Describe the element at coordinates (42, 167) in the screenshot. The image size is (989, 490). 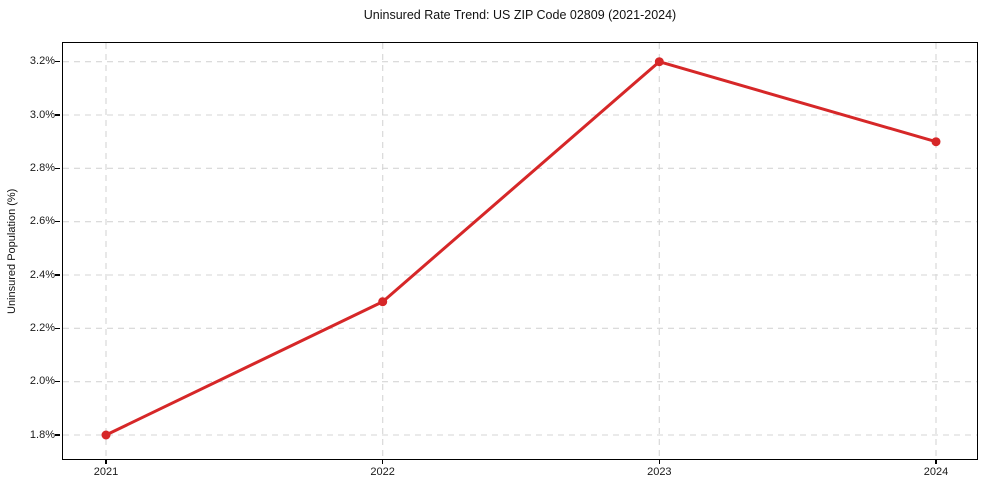
I see `y-tick-label: 2.8%` at that location.